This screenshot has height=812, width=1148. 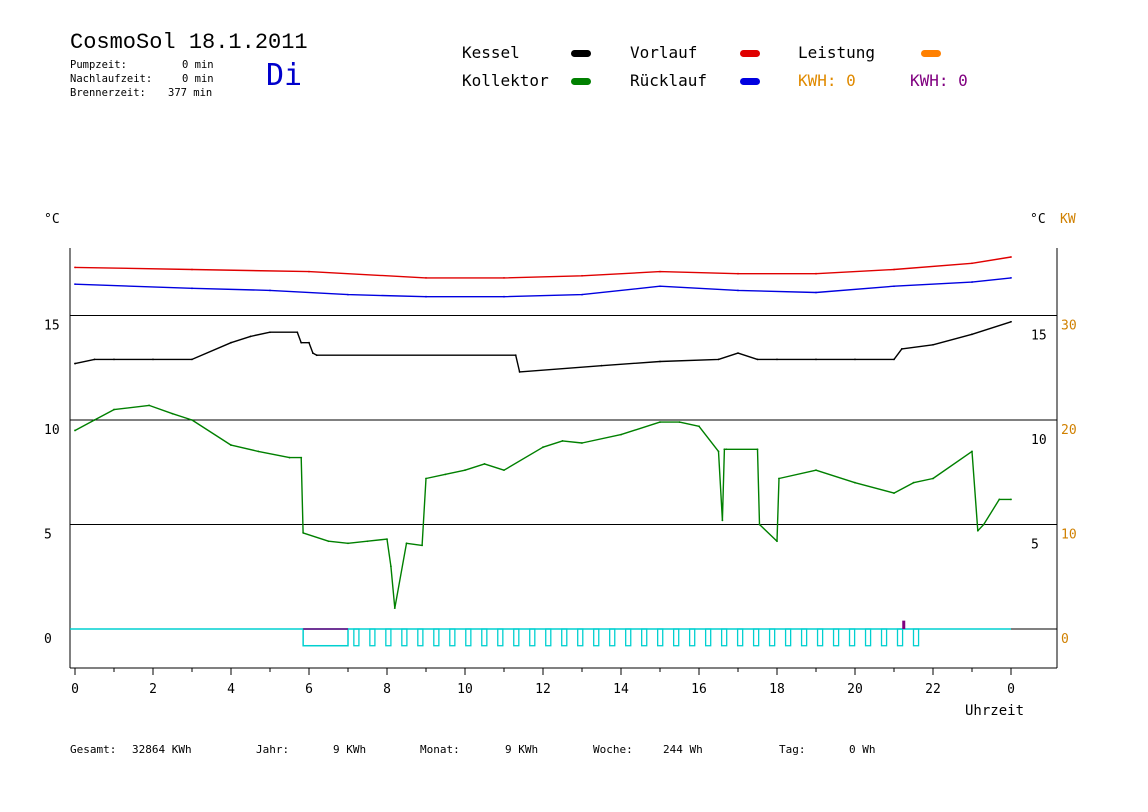 What do you see at coordinates (543, 689) in the screenshot?
I see `x-tick-label: 12` at bounding box center [543, 689].